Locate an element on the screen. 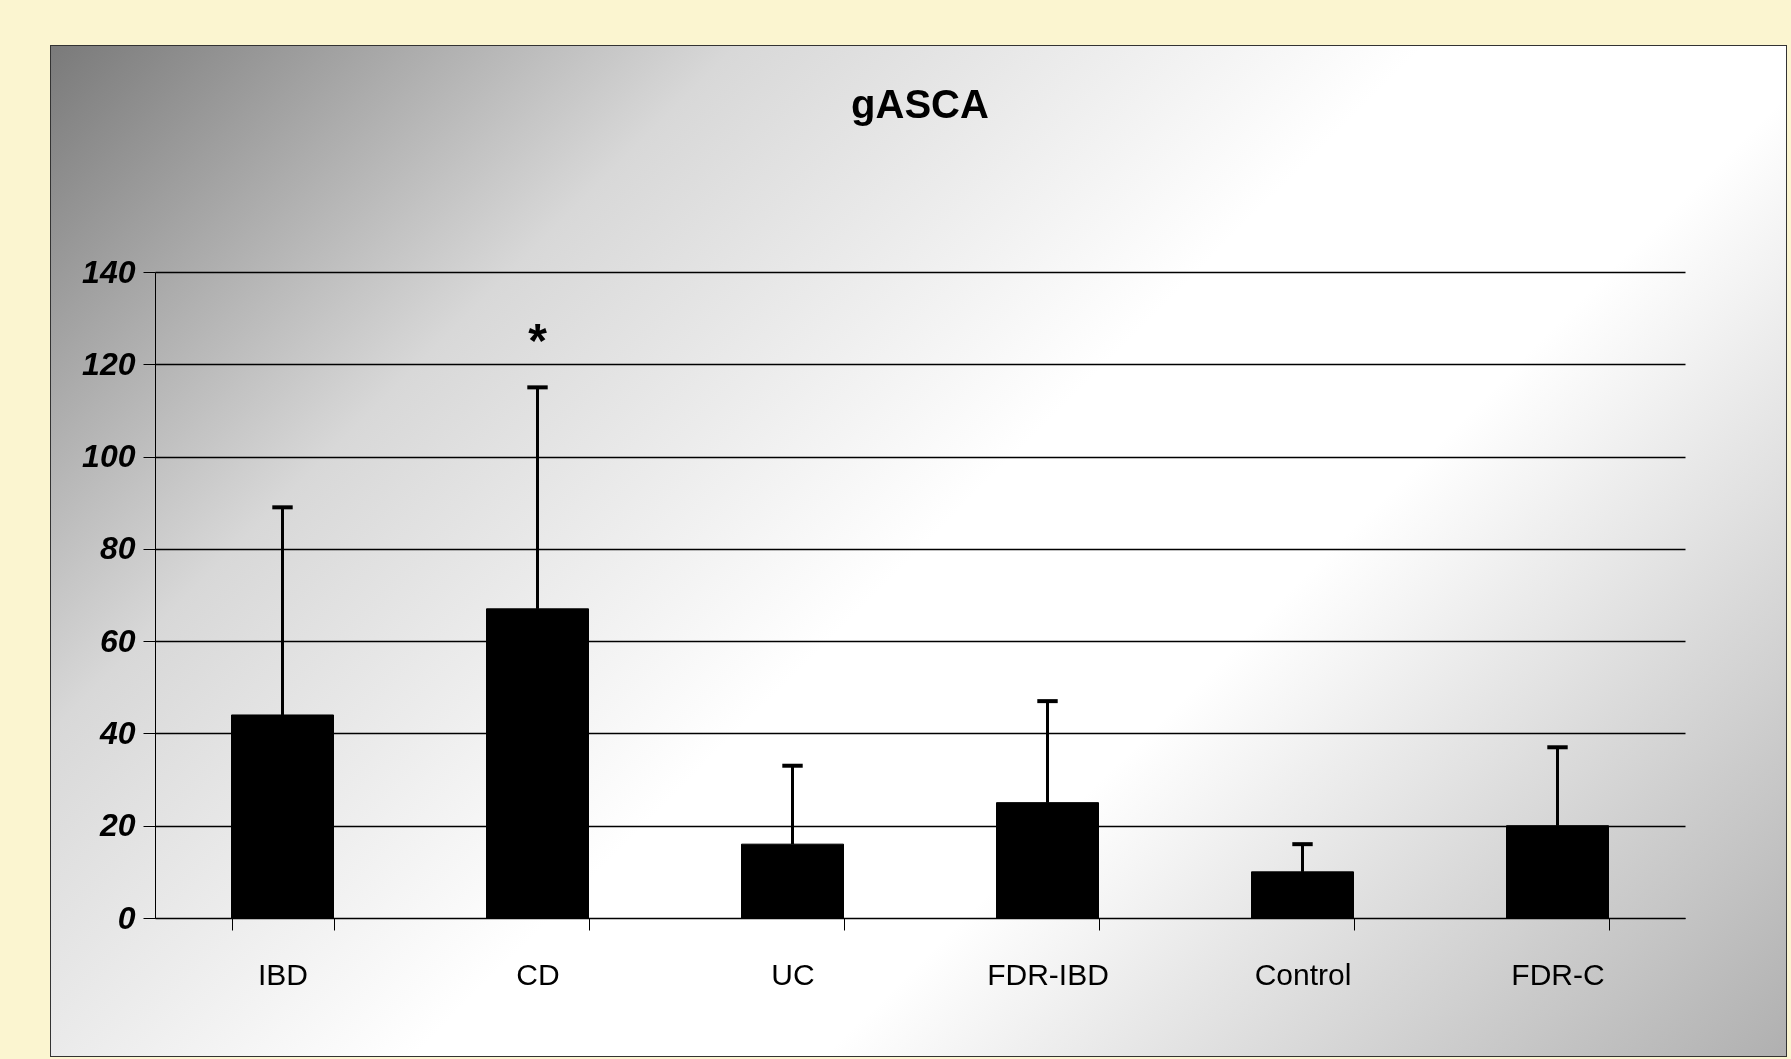 The image size is (1791, 1059). x-tick-label: CD is located at coordinates (538, 974).